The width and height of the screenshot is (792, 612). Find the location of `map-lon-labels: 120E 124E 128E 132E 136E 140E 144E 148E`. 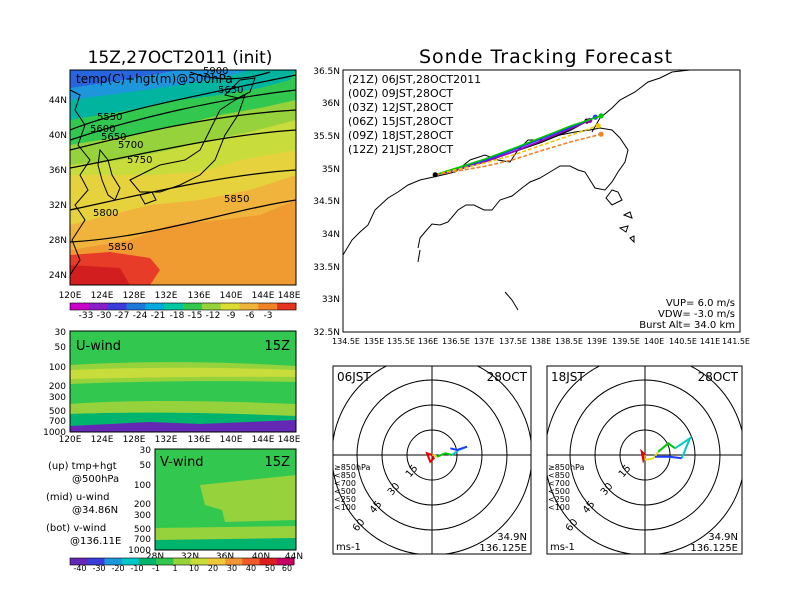

map-lon-labels: 120E 124E 128E 132E 136E 140E 144E 148E is located at coordinates (180, 296).